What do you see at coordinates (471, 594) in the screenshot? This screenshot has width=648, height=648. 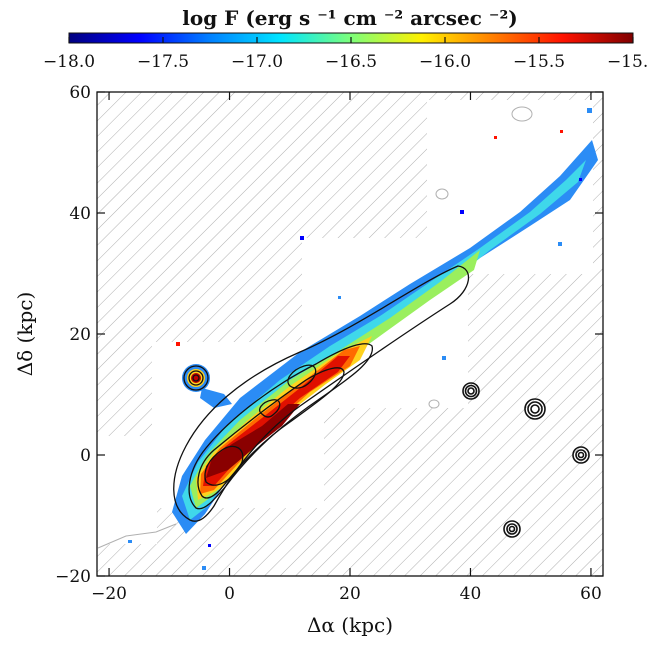 I see `x-tick-label: 40` at bounding box center [471, 594].